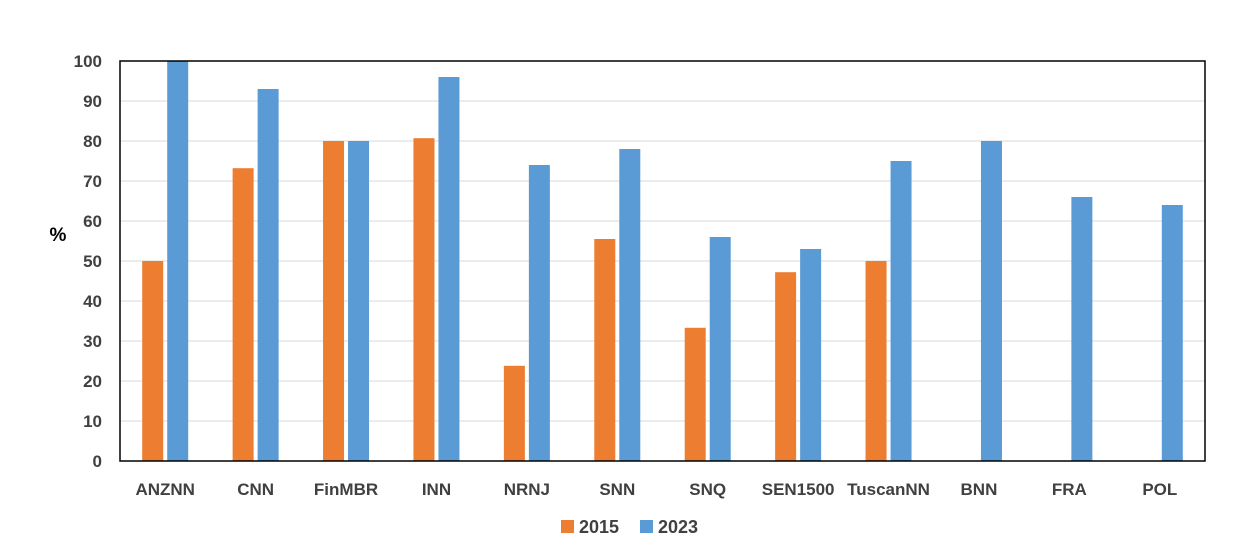  I want to click on bar-2023-pol, so click(1172, 333).